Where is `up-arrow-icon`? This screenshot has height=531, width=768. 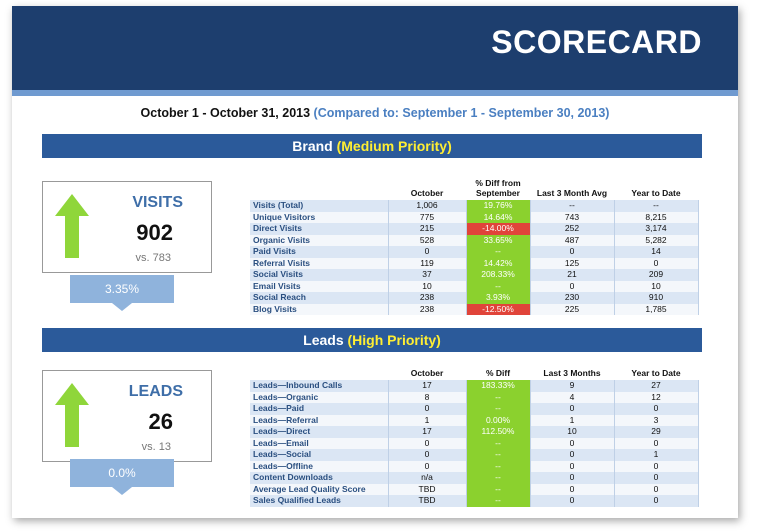 up-arrow-icon is located at coordinates (72, 226).